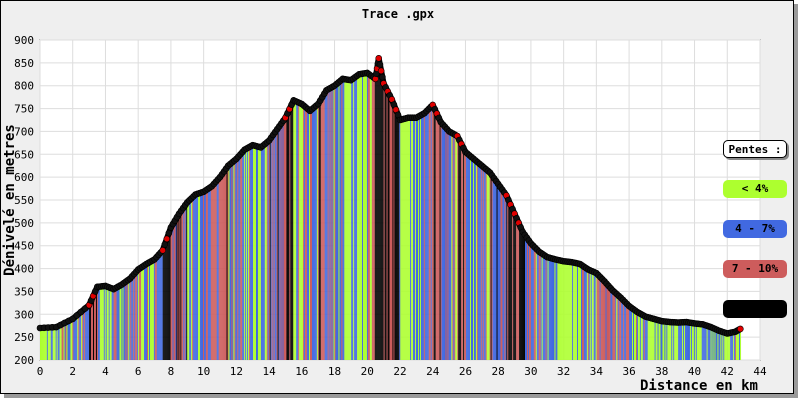 The height and width of the screenshot is (400, 800). Describe the element at coordinates (24, 291) in the screenshot. I see `y-tick-label: 350` at that location.